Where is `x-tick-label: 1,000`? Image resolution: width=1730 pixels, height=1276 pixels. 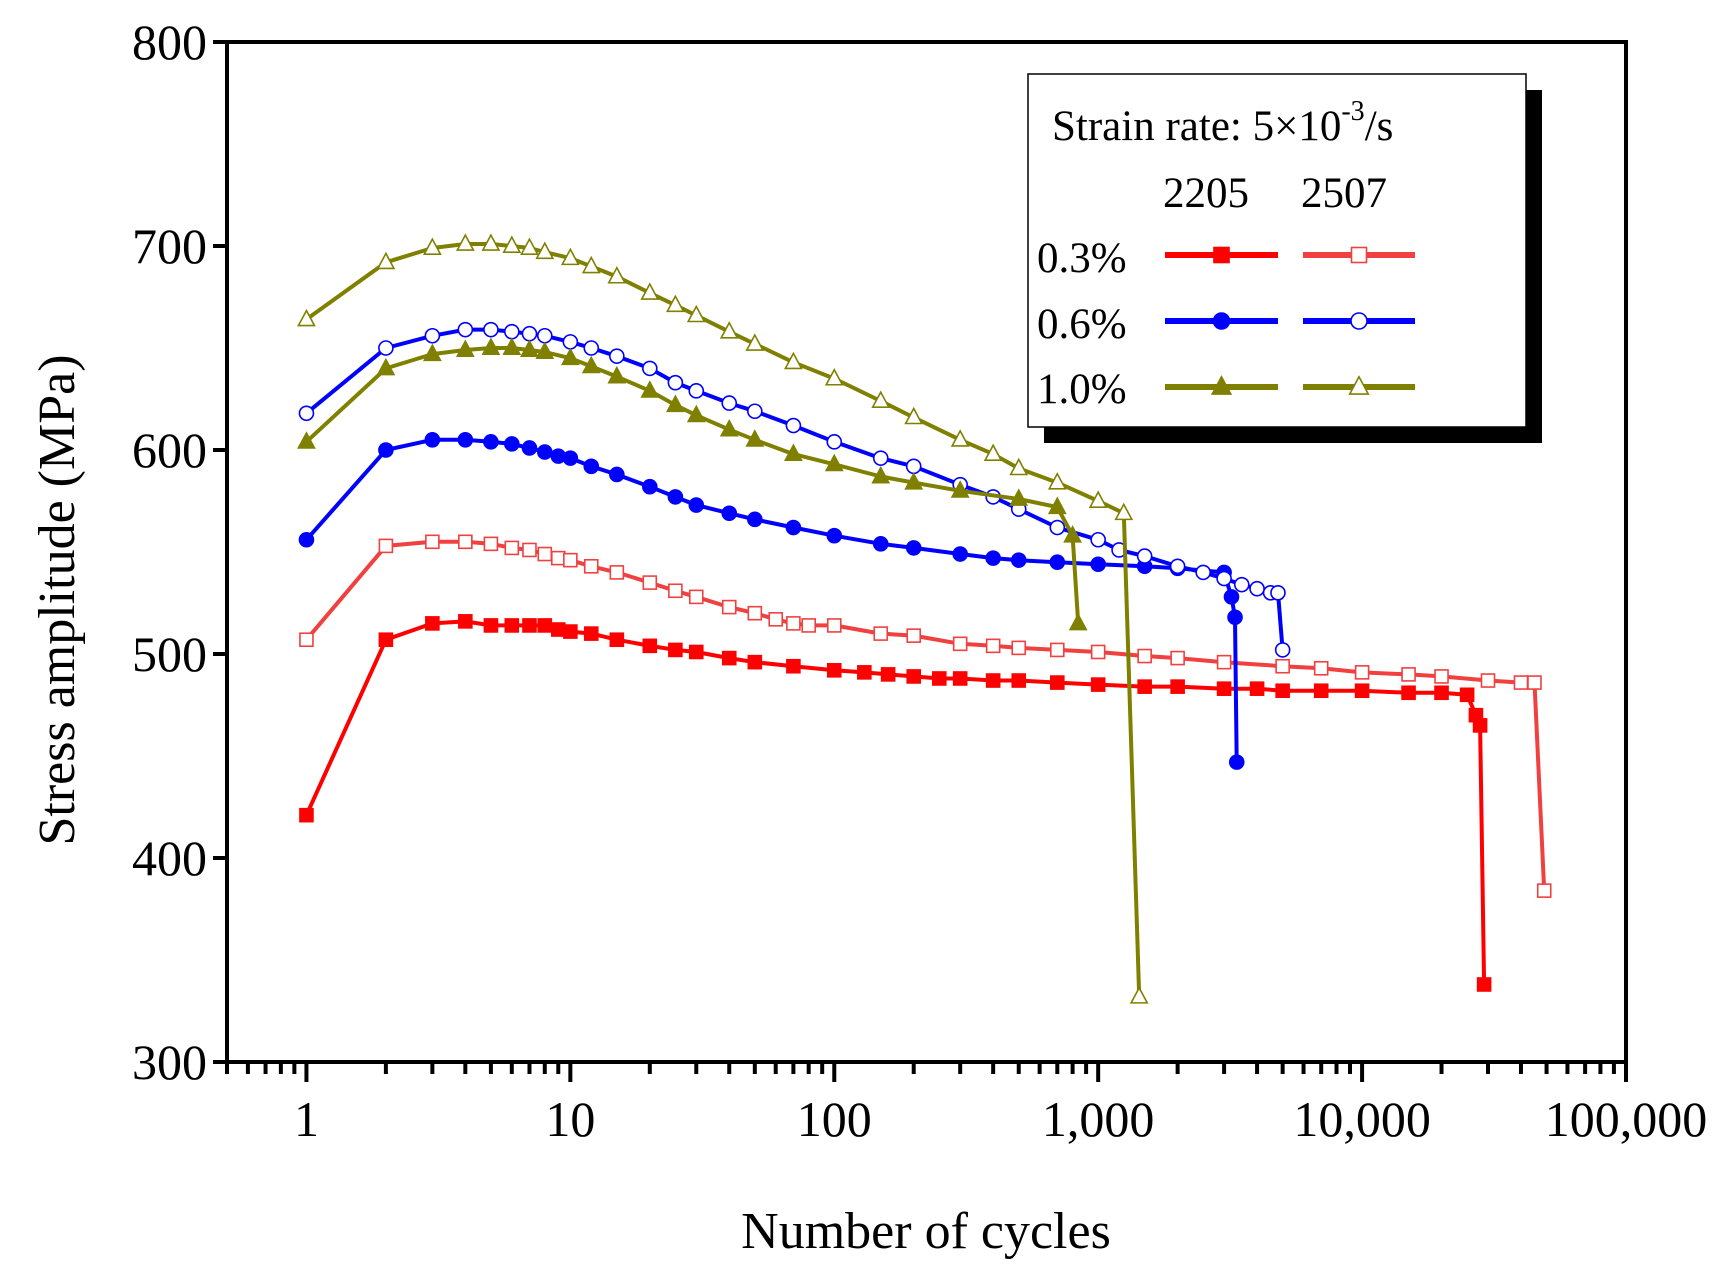
x-tick-label: 1,000 is located at coordinates (1098, 1119).